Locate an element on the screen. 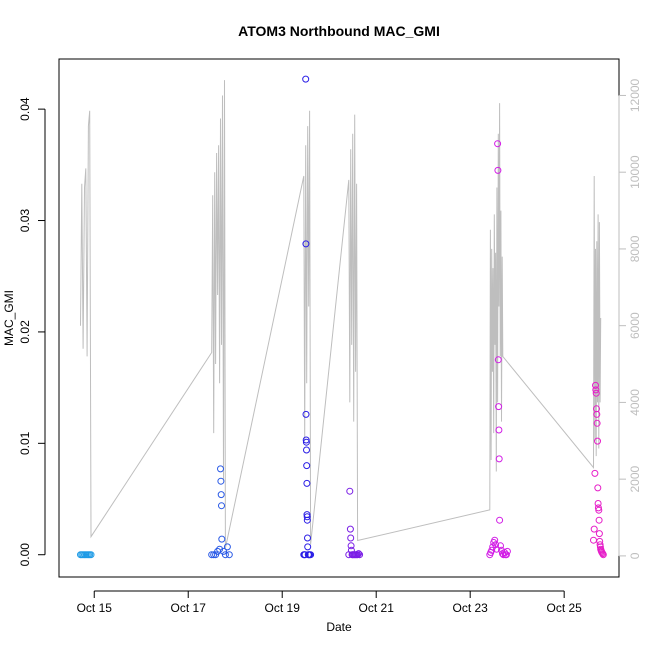  x-tick-label: Oct 17 is located at coordinates (189, 608).